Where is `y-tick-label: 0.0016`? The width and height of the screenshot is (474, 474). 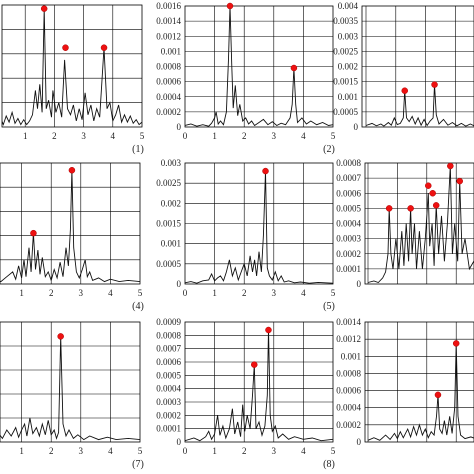 y-tick-label: 0.0016 is located at coordinates (168, 6).